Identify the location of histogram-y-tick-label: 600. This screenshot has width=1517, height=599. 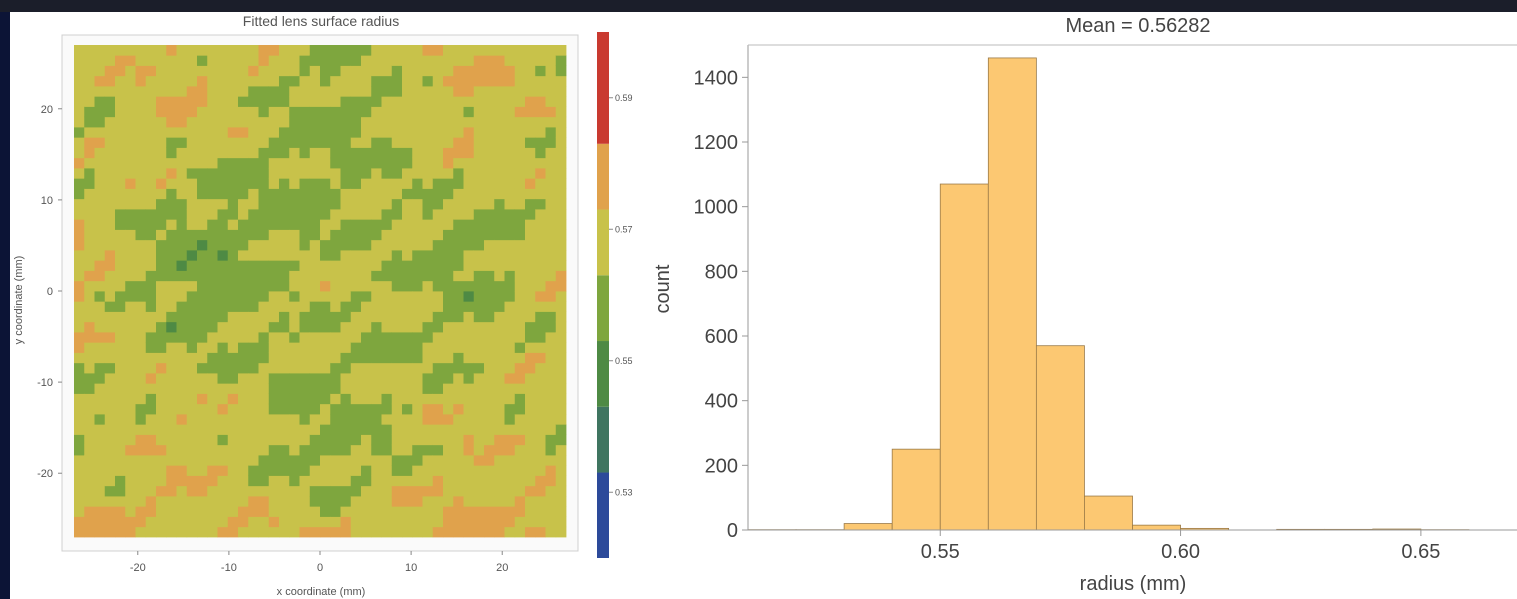
(721, 337).